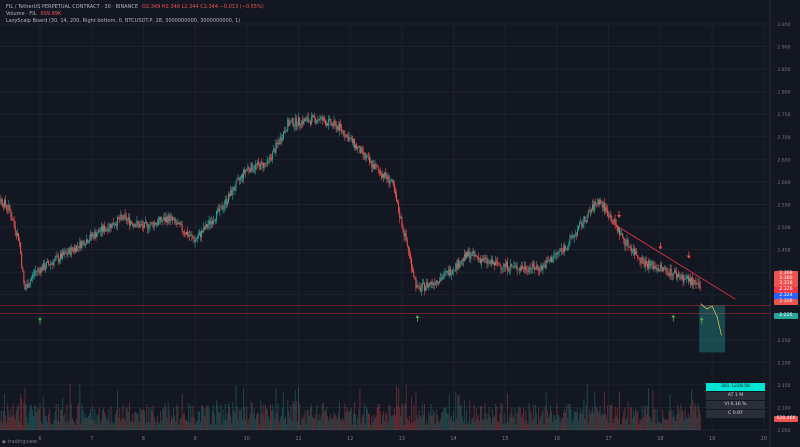  Describe the element at coordinates (91, 439) in the screenshot. I see `x-tick-label: 7` at that location.